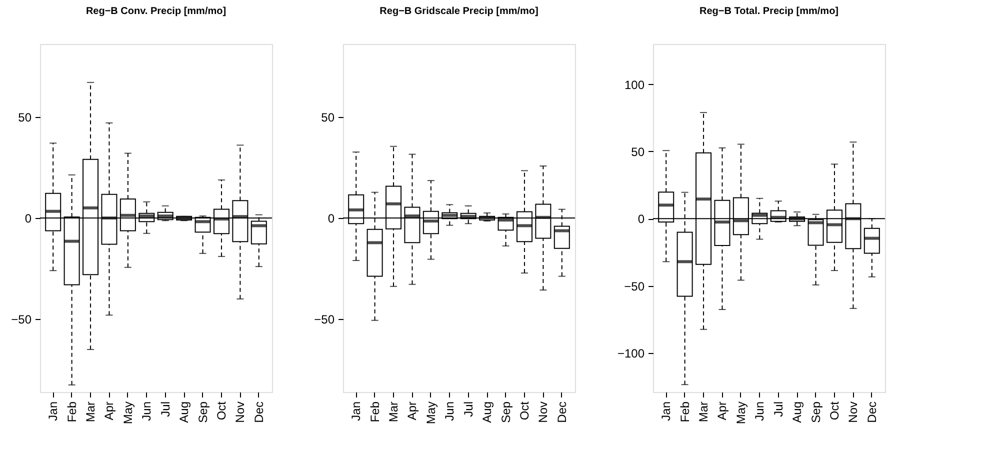  What do you see at coordinates (631, 353) in the screenshot?
I see `y-tick-label: −100` at bounding box center [631, 353].